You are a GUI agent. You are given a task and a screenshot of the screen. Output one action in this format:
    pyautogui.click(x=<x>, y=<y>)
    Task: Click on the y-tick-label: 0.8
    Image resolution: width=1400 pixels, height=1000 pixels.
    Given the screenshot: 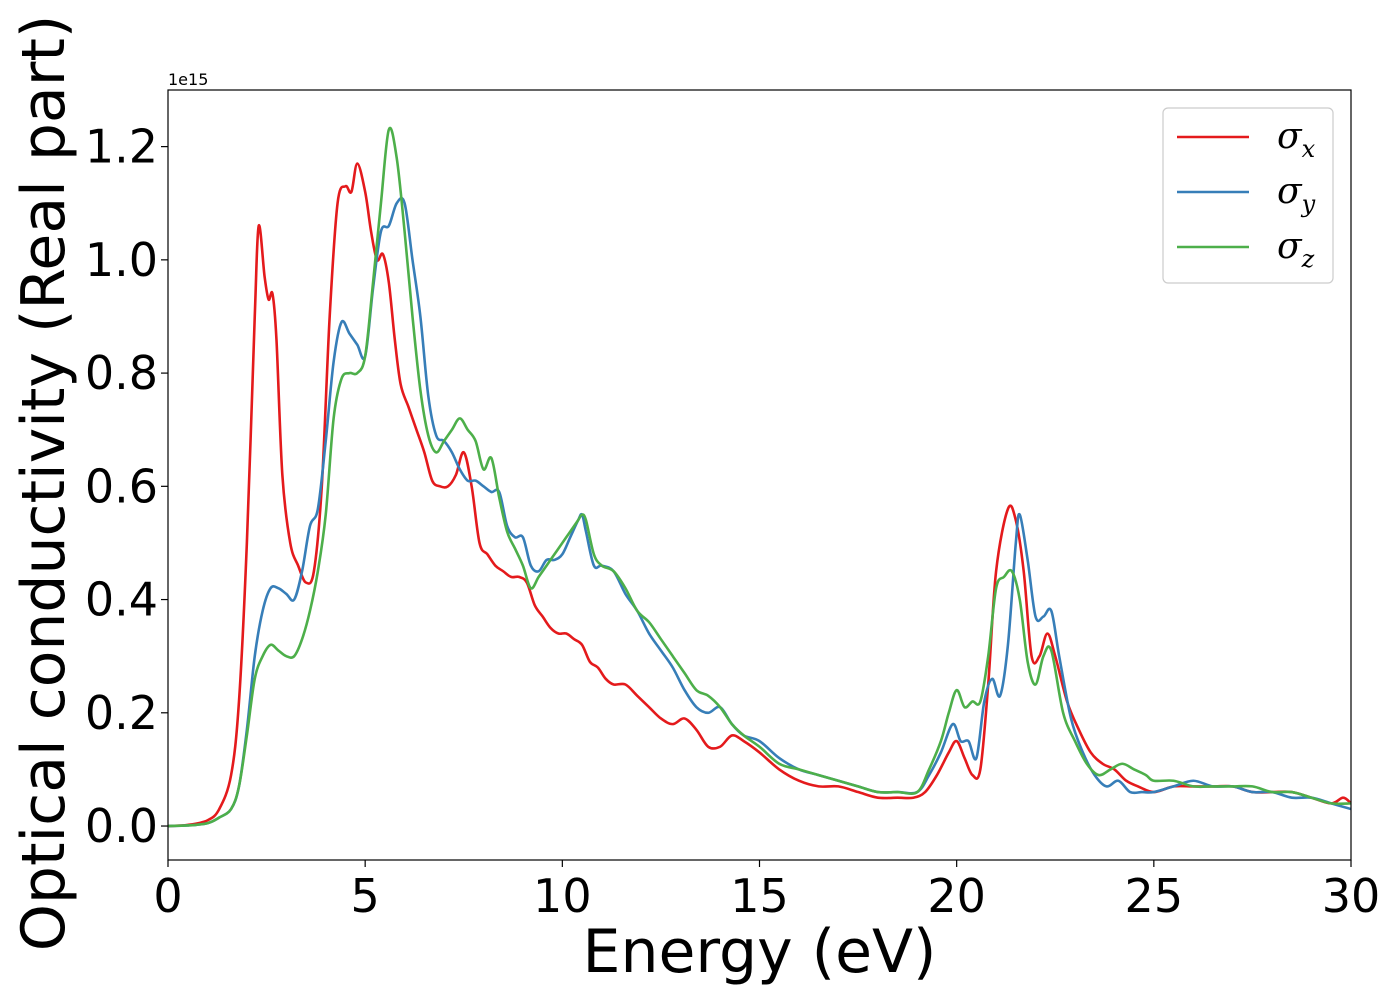 What is the action you would take?
    pyautogui.click(x=121, y=373)
    